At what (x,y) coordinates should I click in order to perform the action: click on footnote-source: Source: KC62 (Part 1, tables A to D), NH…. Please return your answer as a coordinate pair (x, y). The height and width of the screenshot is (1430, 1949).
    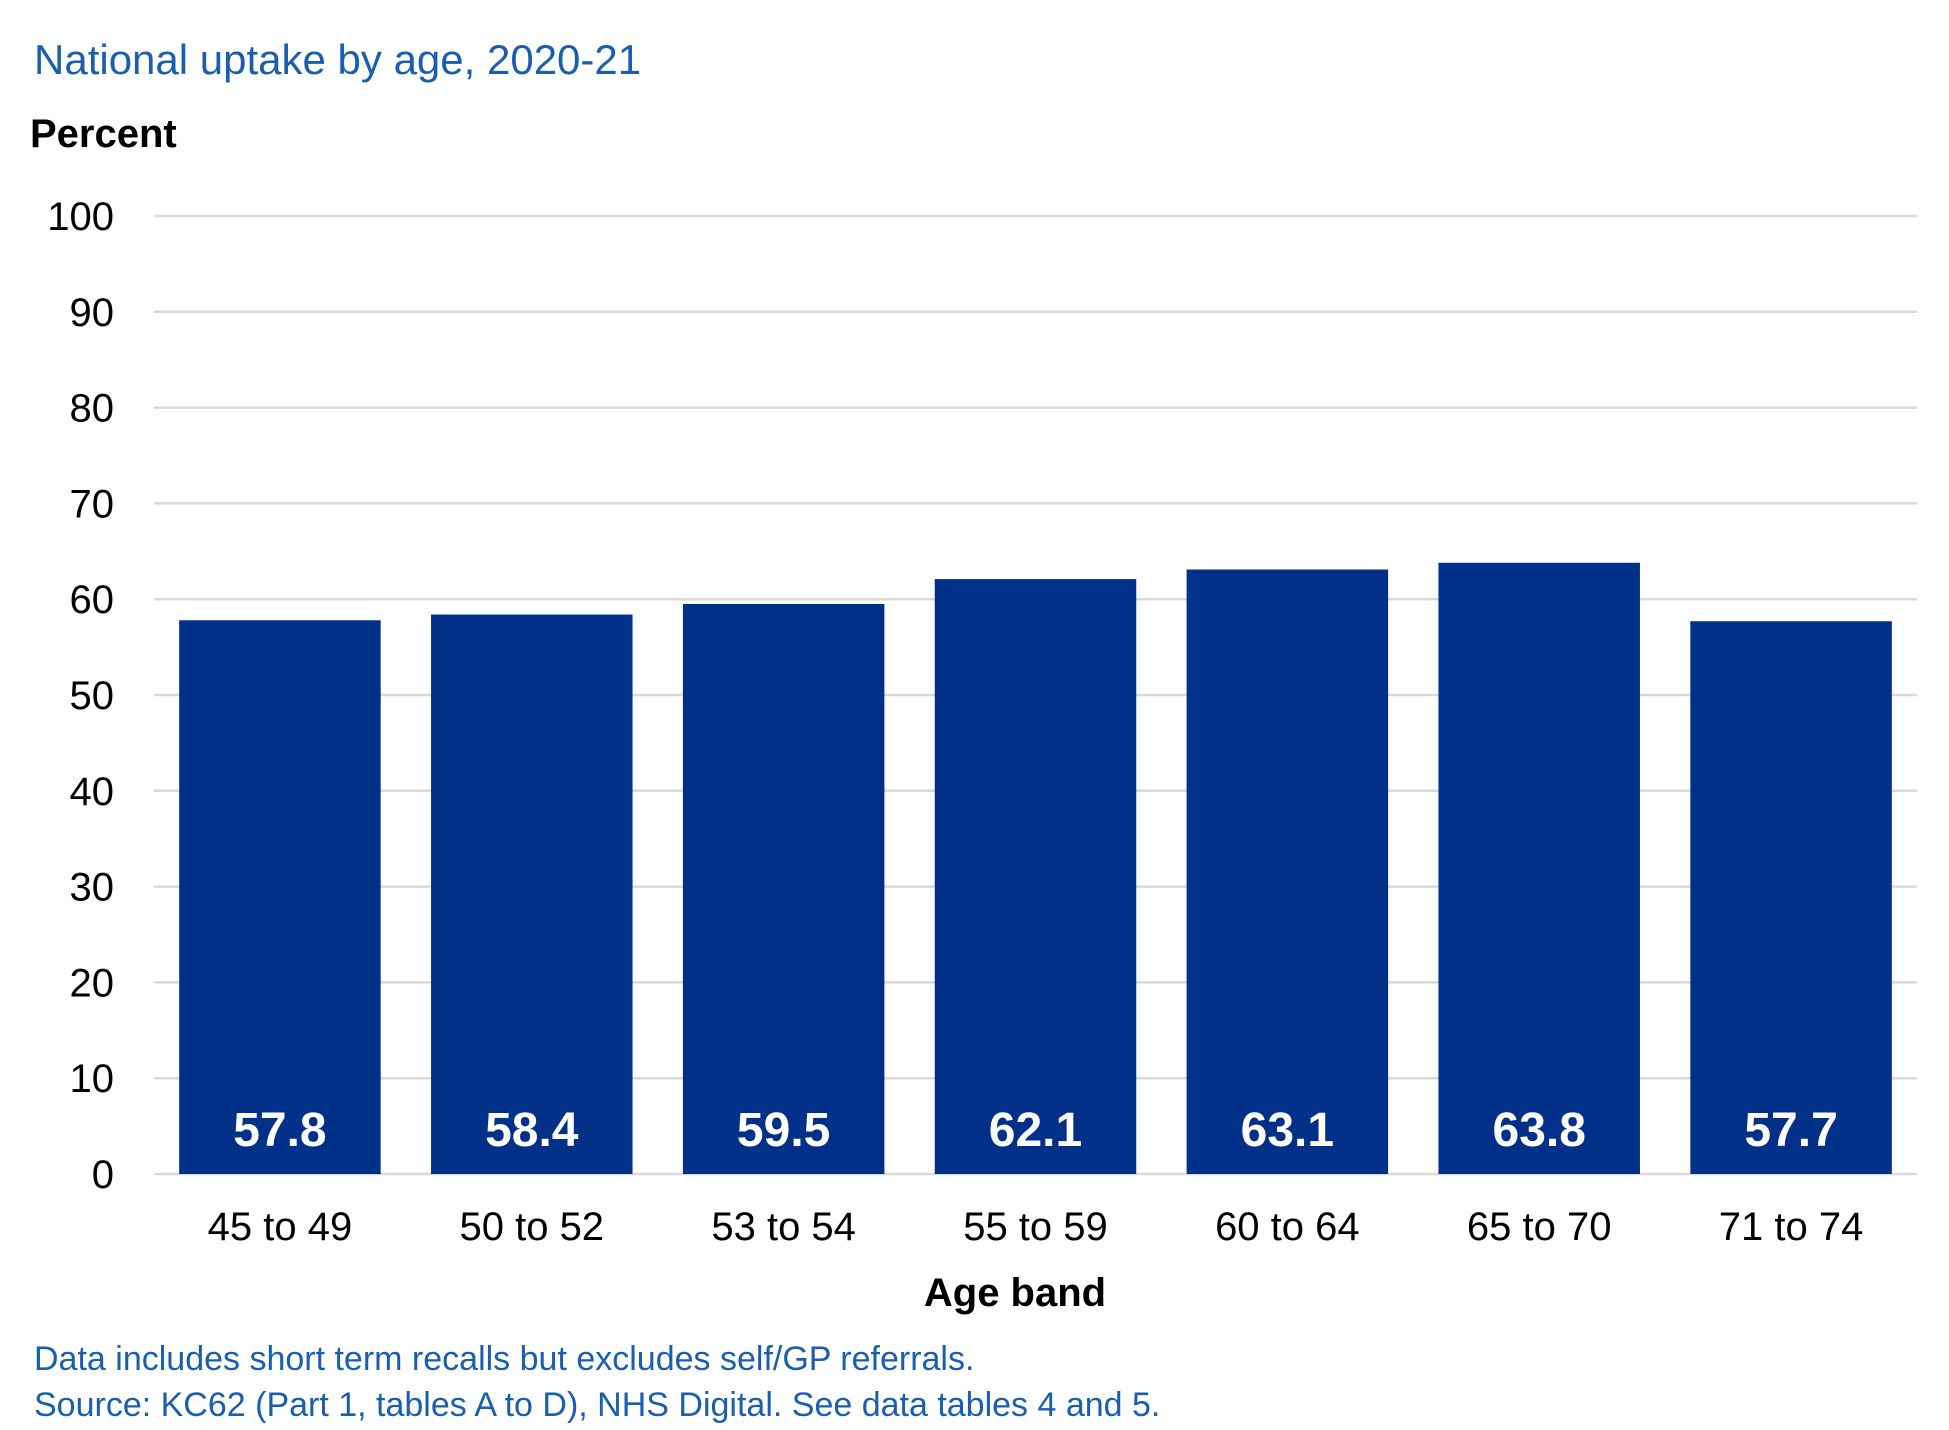
    Looking at the image, I should click on (597, 1405).